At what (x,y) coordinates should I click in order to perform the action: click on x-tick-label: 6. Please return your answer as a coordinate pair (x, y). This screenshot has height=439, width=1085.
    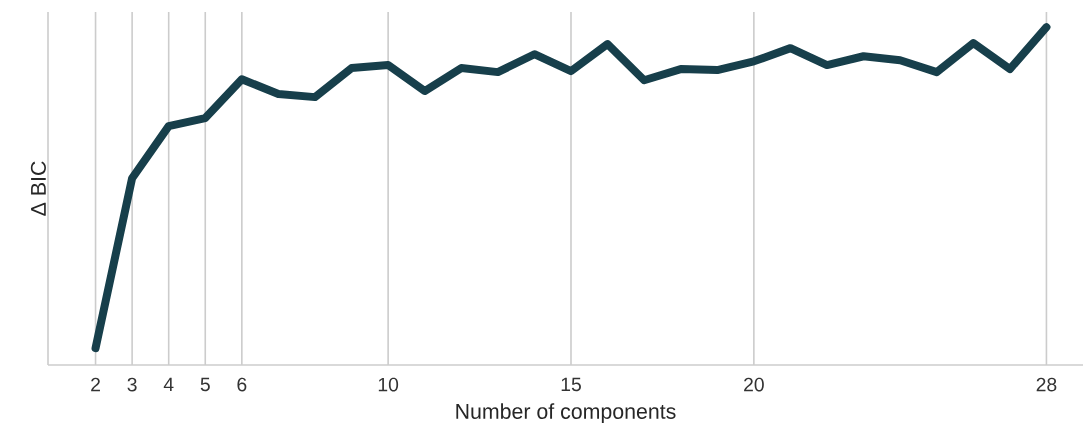
    Looking at the image, I should click on (242, 384).